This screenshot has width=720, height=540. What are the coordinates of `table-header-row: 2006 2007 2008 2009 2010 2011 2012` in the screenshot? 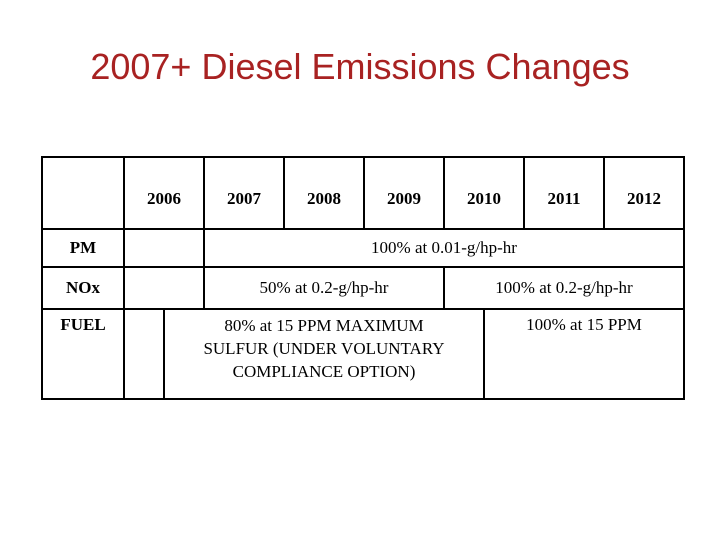 It's located at (363, 193).